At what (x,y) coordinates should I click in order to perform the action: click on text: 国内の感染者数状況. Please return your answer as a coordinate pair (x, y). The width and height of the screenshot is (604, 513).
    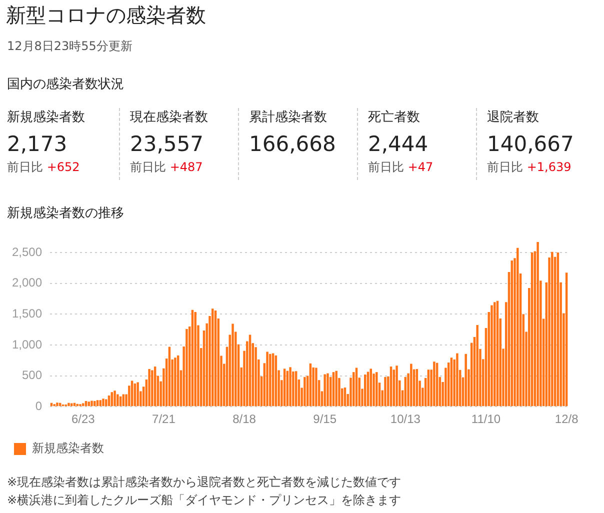
    Looking at the image, I should click on (65, 84).